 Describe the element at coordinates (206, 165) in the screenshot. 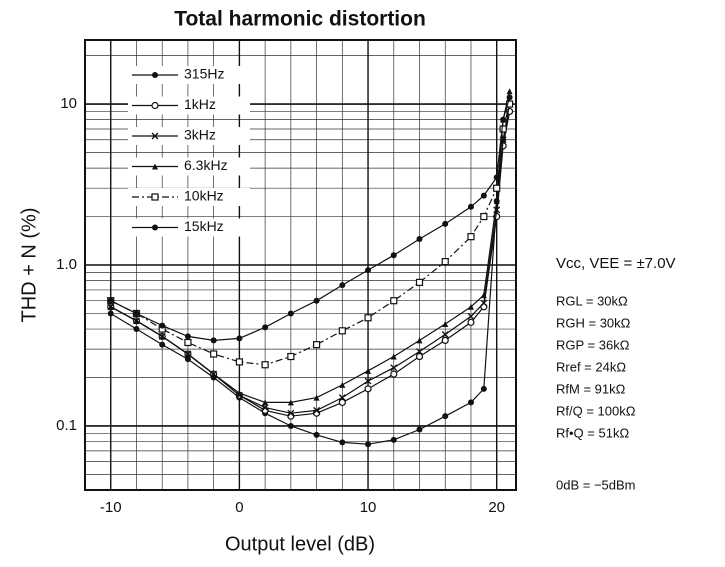

I see `legend-label: 6.3kHz` at that location.